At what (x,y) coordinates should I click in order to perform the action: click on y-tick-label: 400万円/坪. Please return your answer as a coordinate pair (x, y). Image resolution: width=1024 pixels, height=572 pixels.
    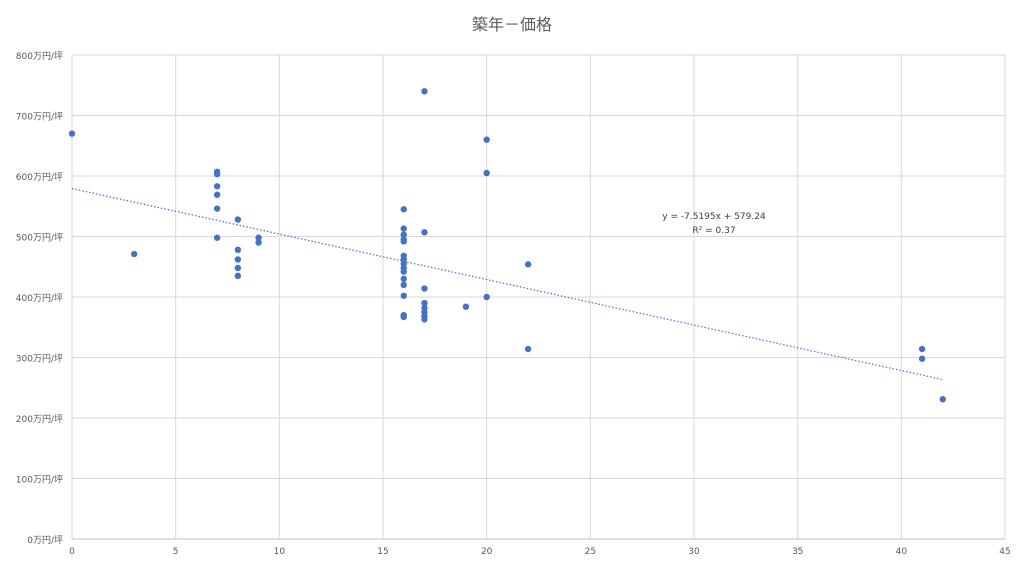
    Looking at the image, I should click on (39, 298).